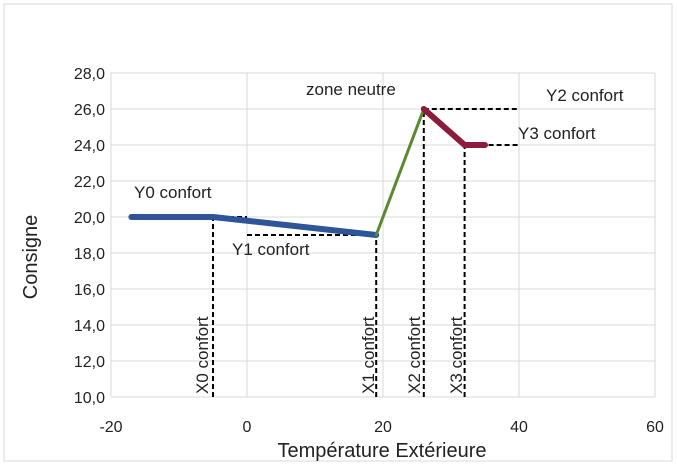 This screenshot has height=466, width=677. What do you see at coordinates (655, 427) in the screenshot?
I see `x-tick-label: 60` at bounding box center [655, 427].